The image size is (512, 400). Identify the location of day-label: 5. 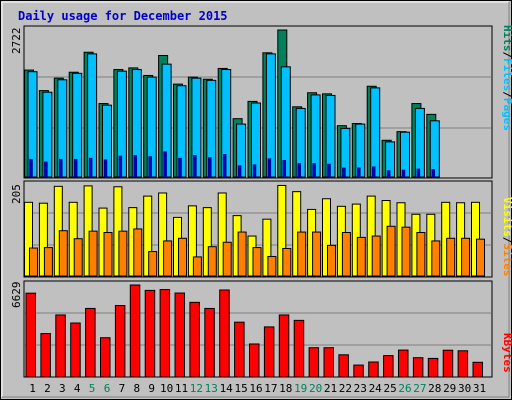
(92, 388).